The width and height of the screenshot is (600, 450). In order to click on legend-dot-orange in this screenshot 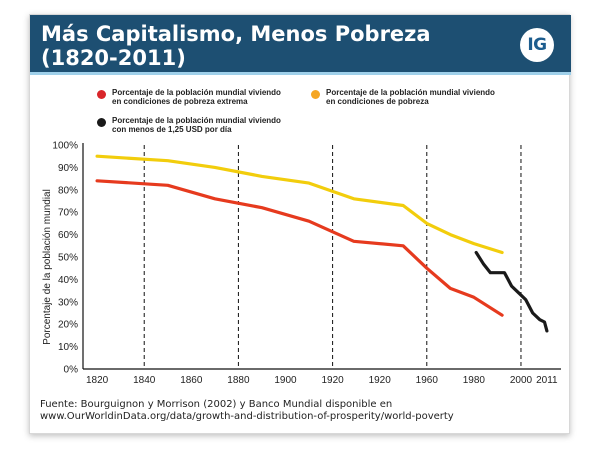, I will do `click(315, 94)`.